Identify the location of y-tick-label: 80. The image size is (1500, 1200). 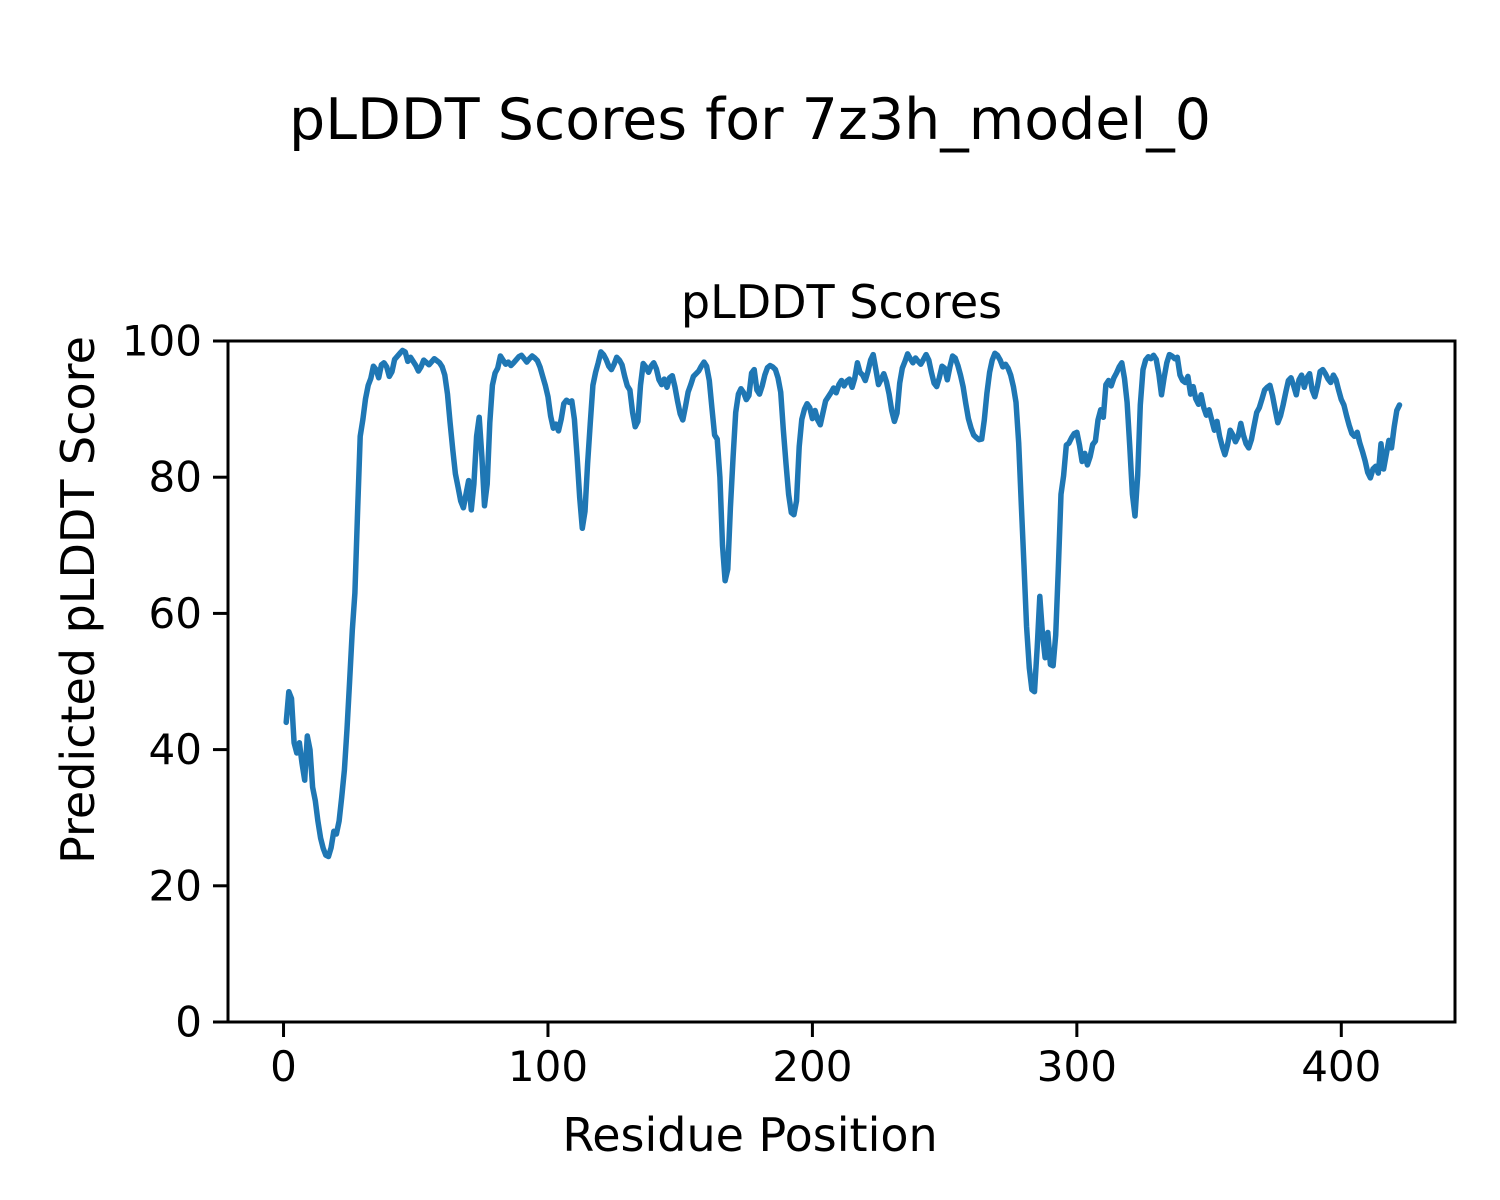
(175, 477).